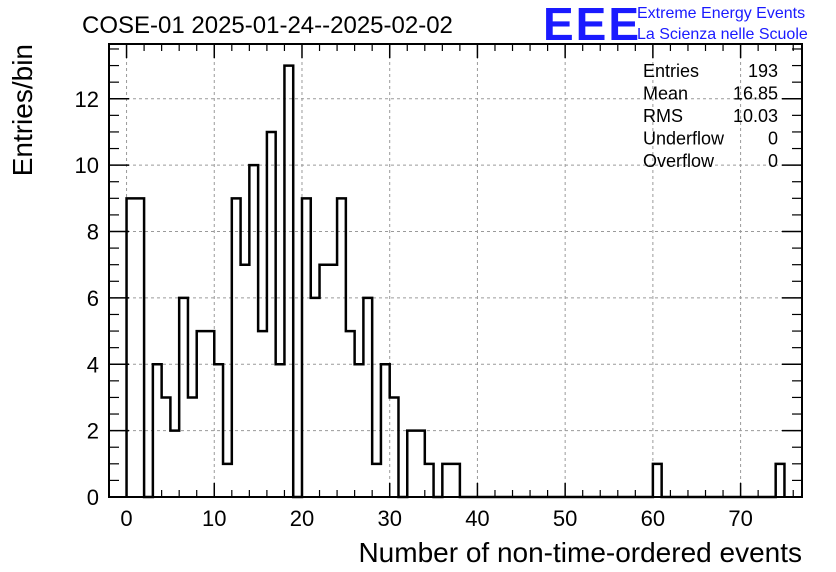 This screenshot has width=836, height=572. Describe the element at coordinates (663, 116) in the screenshot. I see `stats-label: RMS` at that location.